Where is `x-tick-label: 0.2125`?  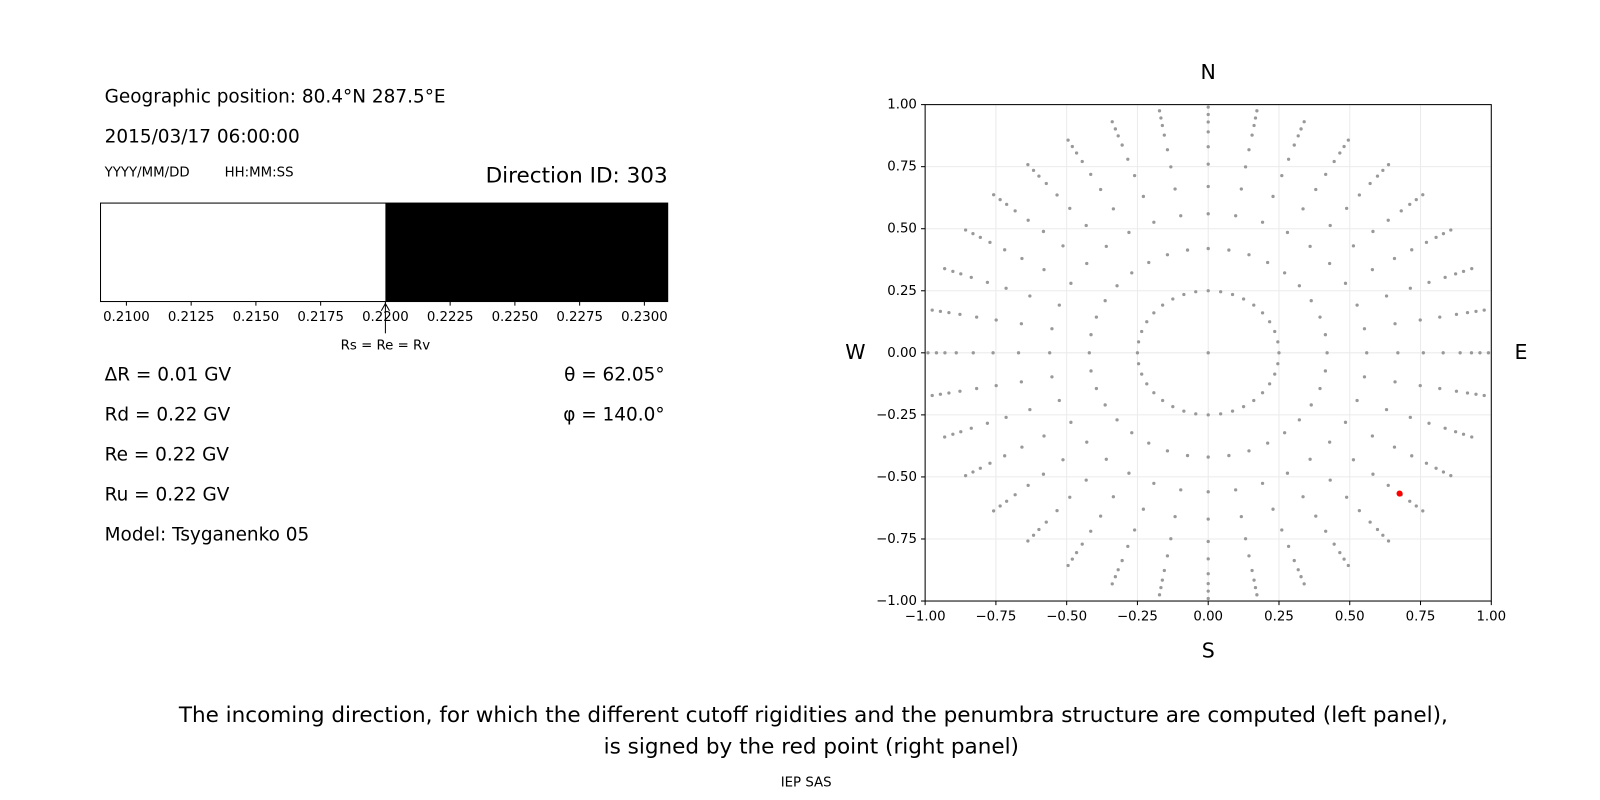
x-tick-label: 0.2125 is located at coordinates (191, 317).